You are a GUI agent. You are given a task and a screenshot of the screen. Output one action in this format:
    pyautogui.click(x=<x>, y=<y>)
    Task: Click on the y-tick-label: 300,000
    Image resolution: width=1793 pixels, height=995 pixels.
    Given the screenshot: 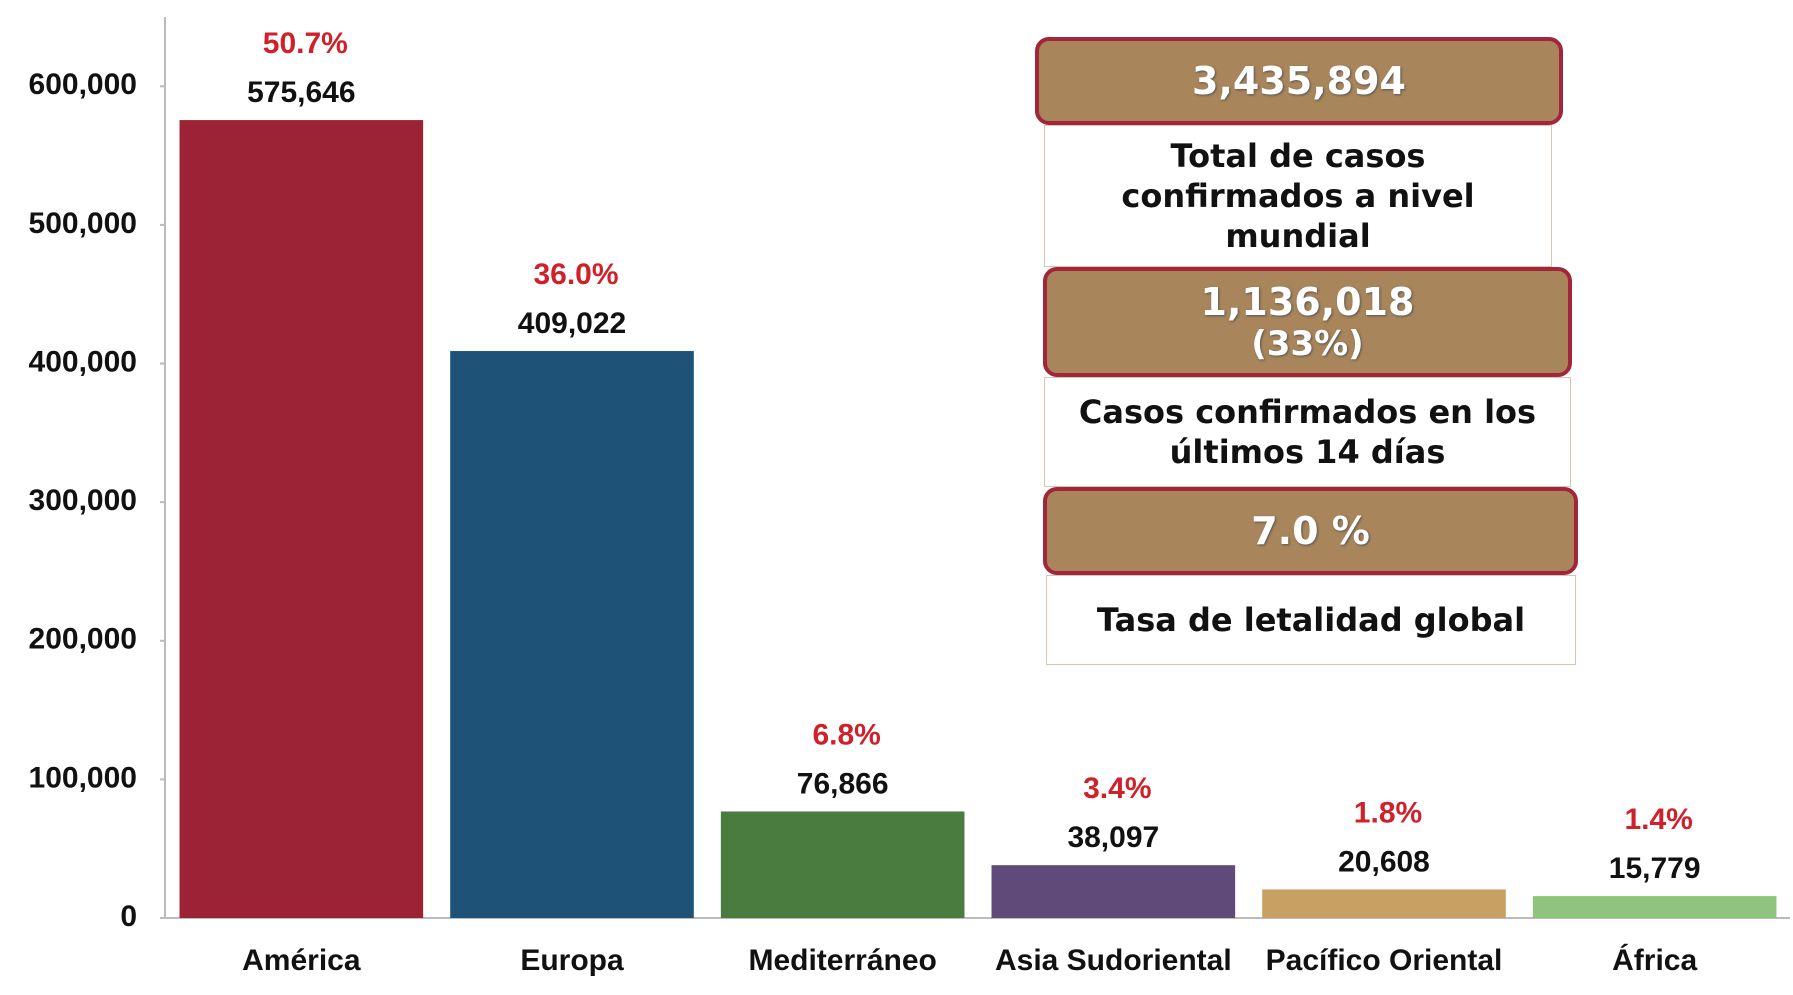 What is the action you would take?
    pyautogui.click(x=83, y=500)
    